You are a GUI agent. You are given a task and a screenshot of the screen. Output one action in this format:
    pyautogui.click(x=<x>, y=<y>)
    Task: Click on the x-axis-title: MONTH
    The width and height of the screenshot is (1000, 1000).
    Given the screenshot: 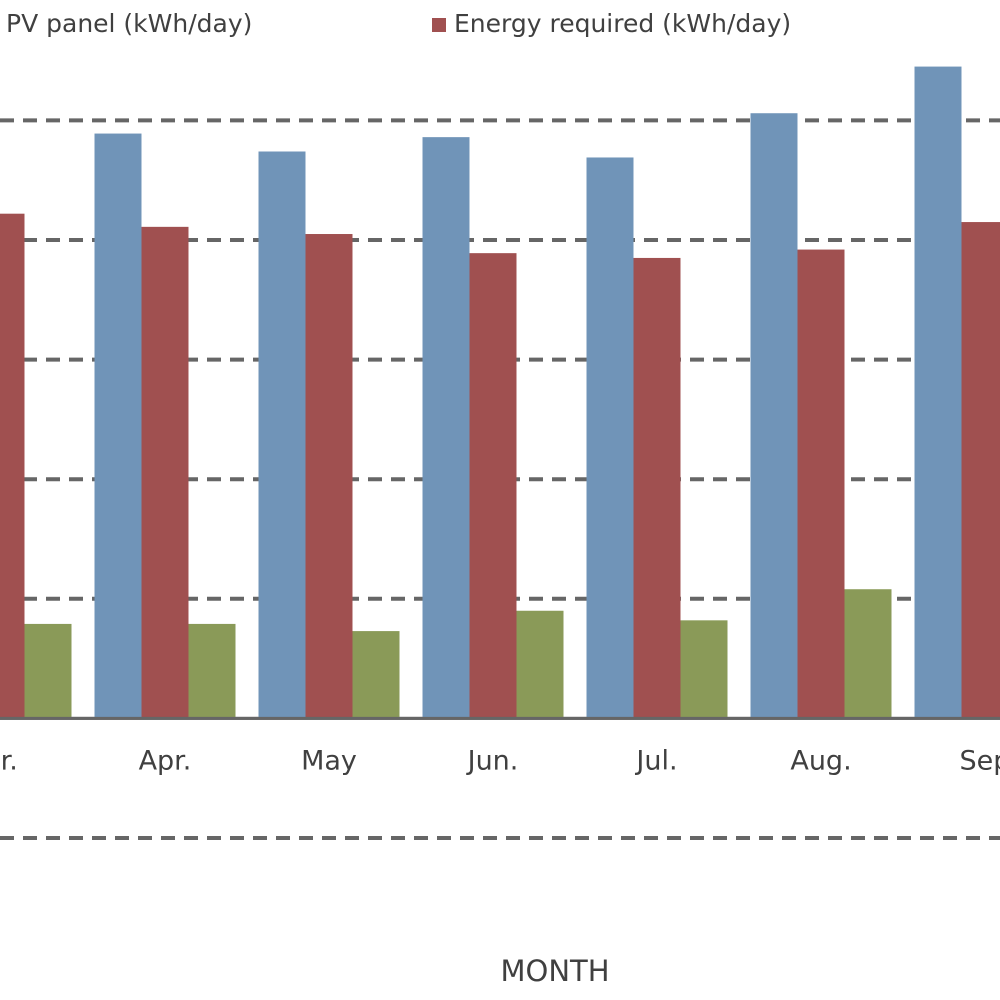 What is the action you would take?
    pyautogui.click(x=554, y=971)
    